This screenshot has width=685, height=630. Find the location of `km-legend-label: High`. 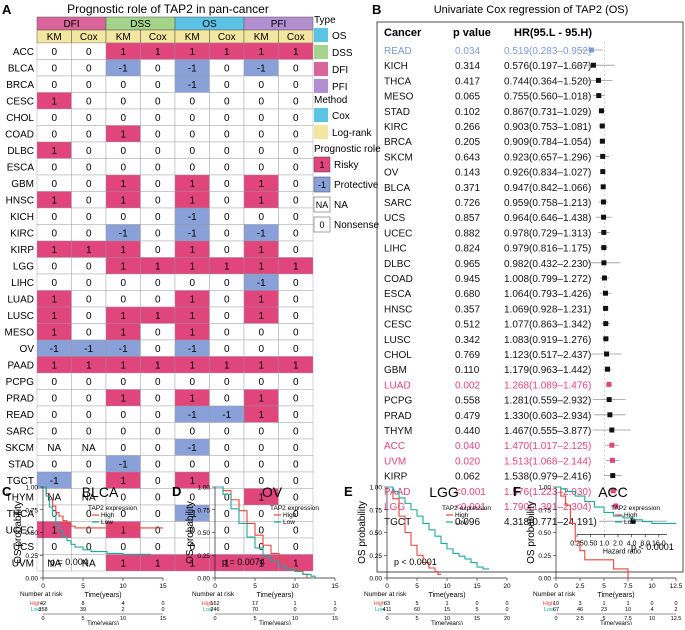

km-legend-label: High is located at coordinates (108, 515).